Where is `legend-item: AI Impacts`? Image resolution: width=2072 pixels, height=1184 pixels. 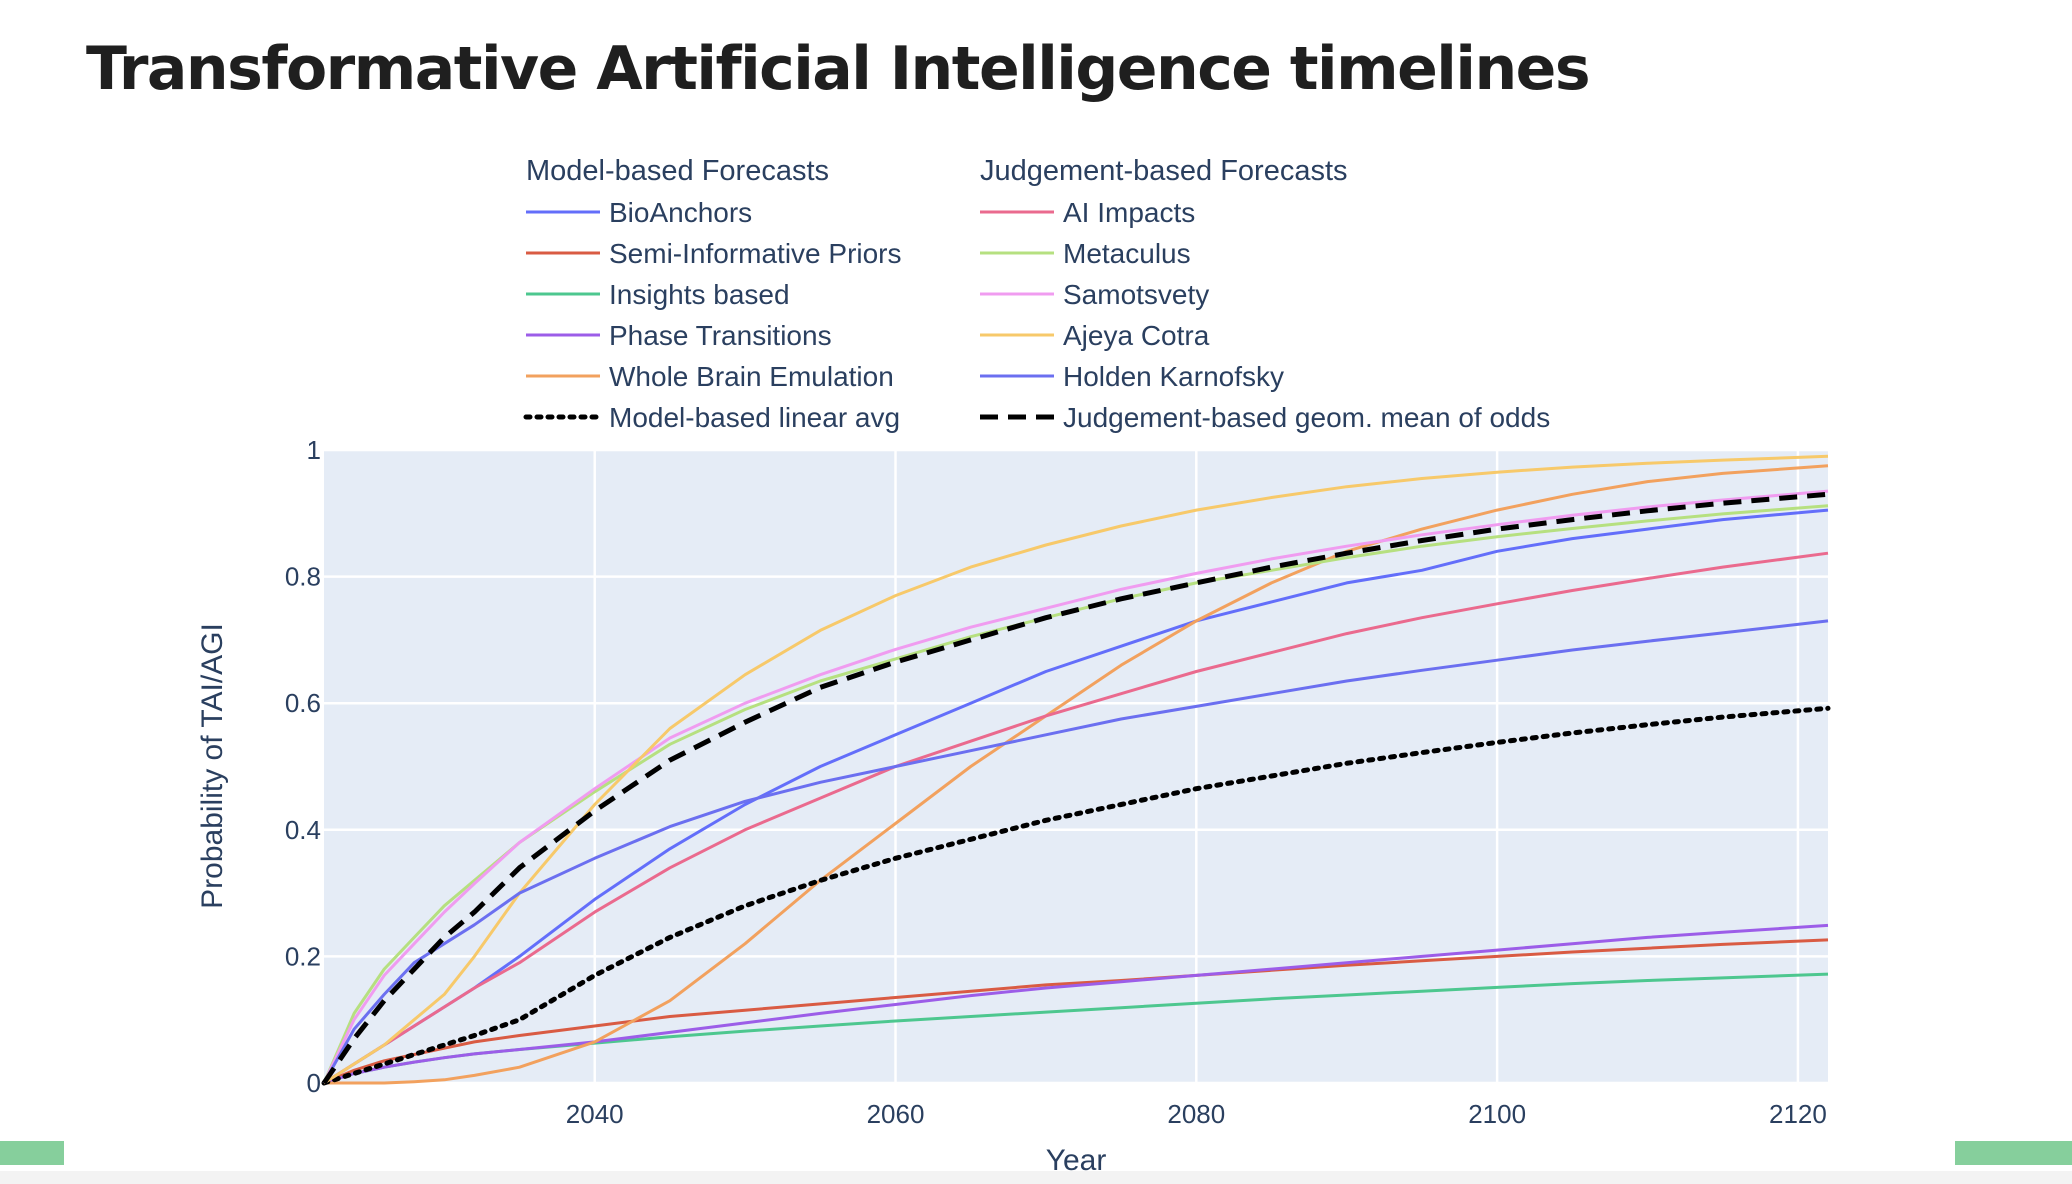 legend-item: AI Impacts is located at coordinates (1087, 212).